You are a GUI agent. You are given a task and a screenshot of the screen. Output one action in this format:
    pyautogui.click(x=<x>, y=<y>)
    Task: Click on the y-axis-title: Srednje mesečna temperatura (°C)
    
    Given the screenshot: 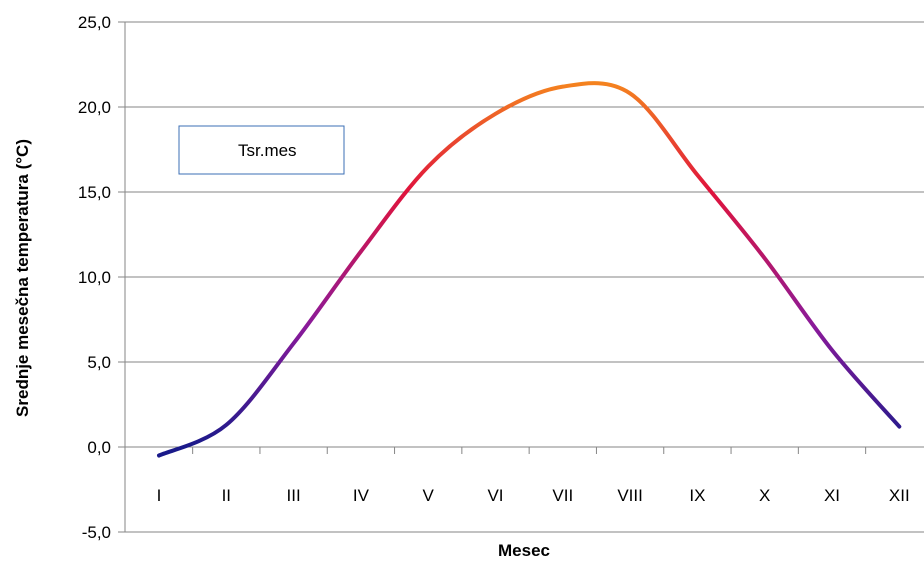 What is the action you would take?
    pyautogui.click(x=22, y=278)
    